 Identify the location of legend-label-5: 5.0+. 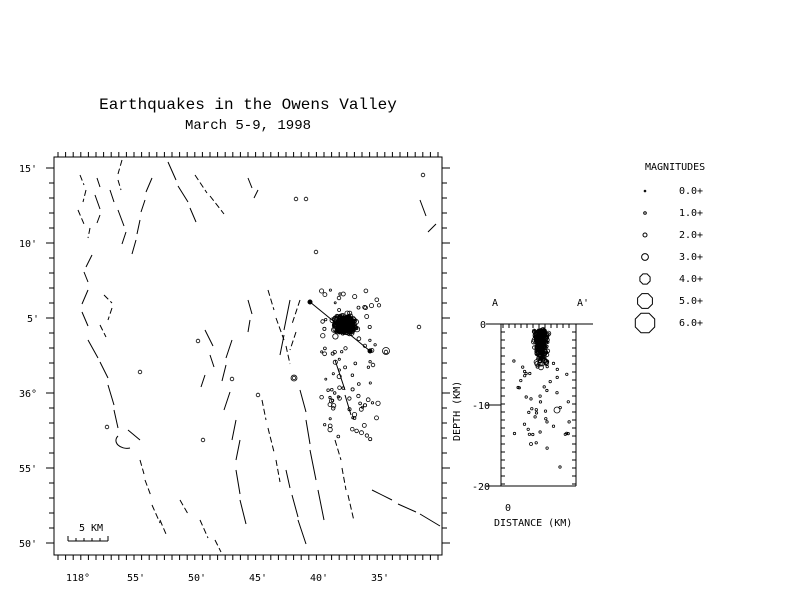
(691, 301).